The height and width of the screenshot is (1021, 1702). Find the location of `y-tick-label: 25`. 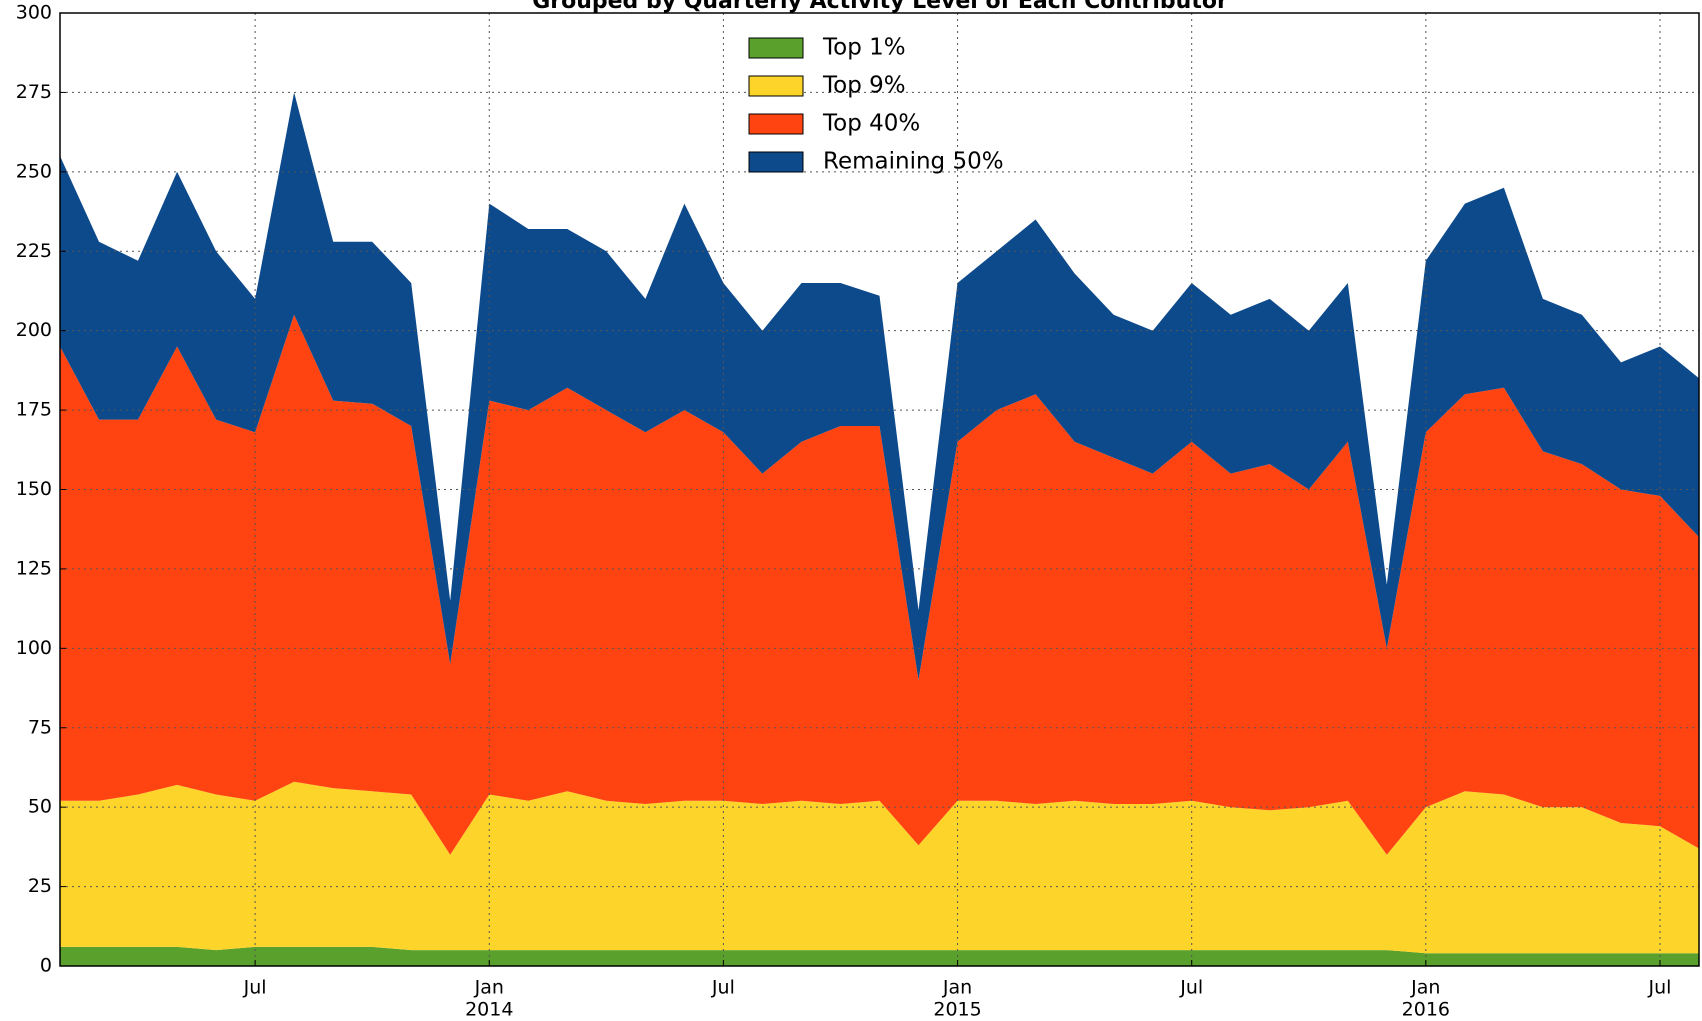

y-tick-label: 25 is located at coordinates (40, 886).